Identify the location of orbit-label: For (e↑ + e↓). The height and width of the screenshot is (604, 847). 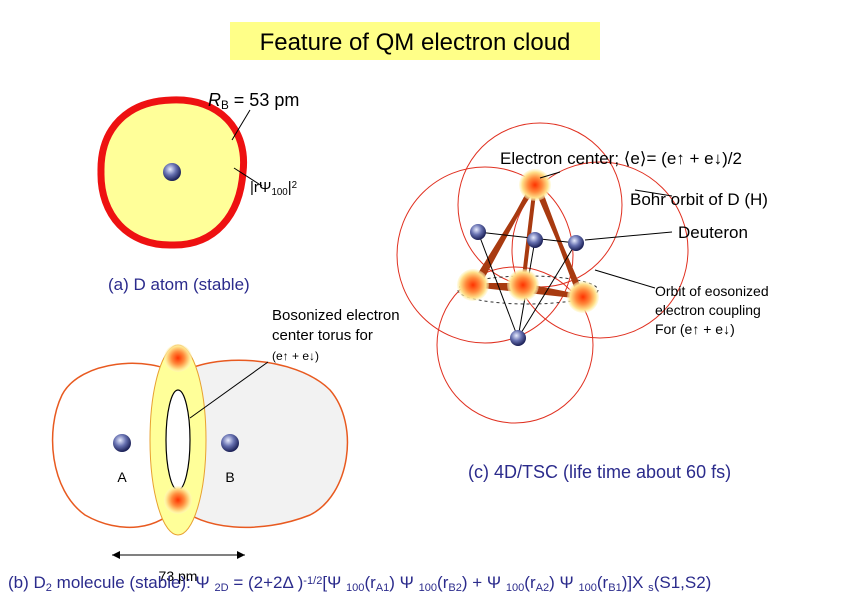
(695, 329).